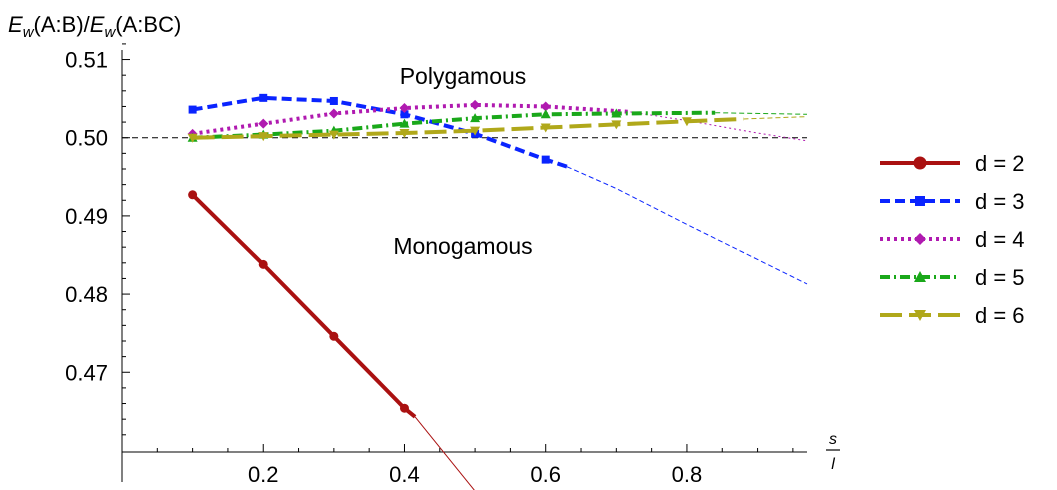 This screenshot has height=490, width=1057. I want to click on y-axis-title: Ew(A:B)/Ew(A:BC), so click(94, 26).